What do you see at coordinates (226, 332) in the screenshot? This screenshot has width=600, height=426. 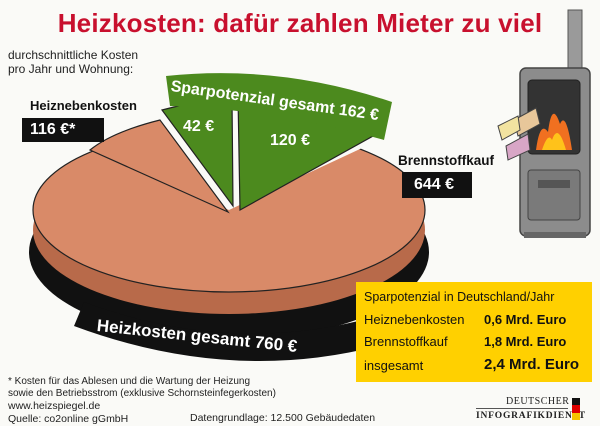 I see `heizkosten-total-banner` at bounding box center [226, 332].